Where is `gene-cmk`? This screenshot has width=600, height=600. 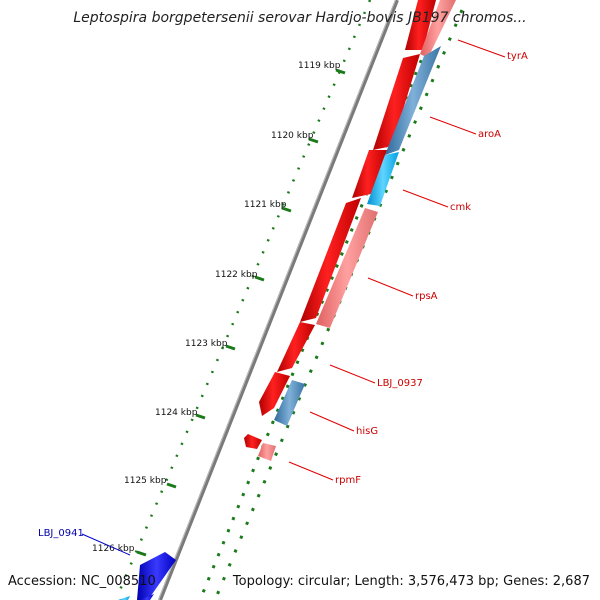 gene-cmk is located at coordinates (369, 174).